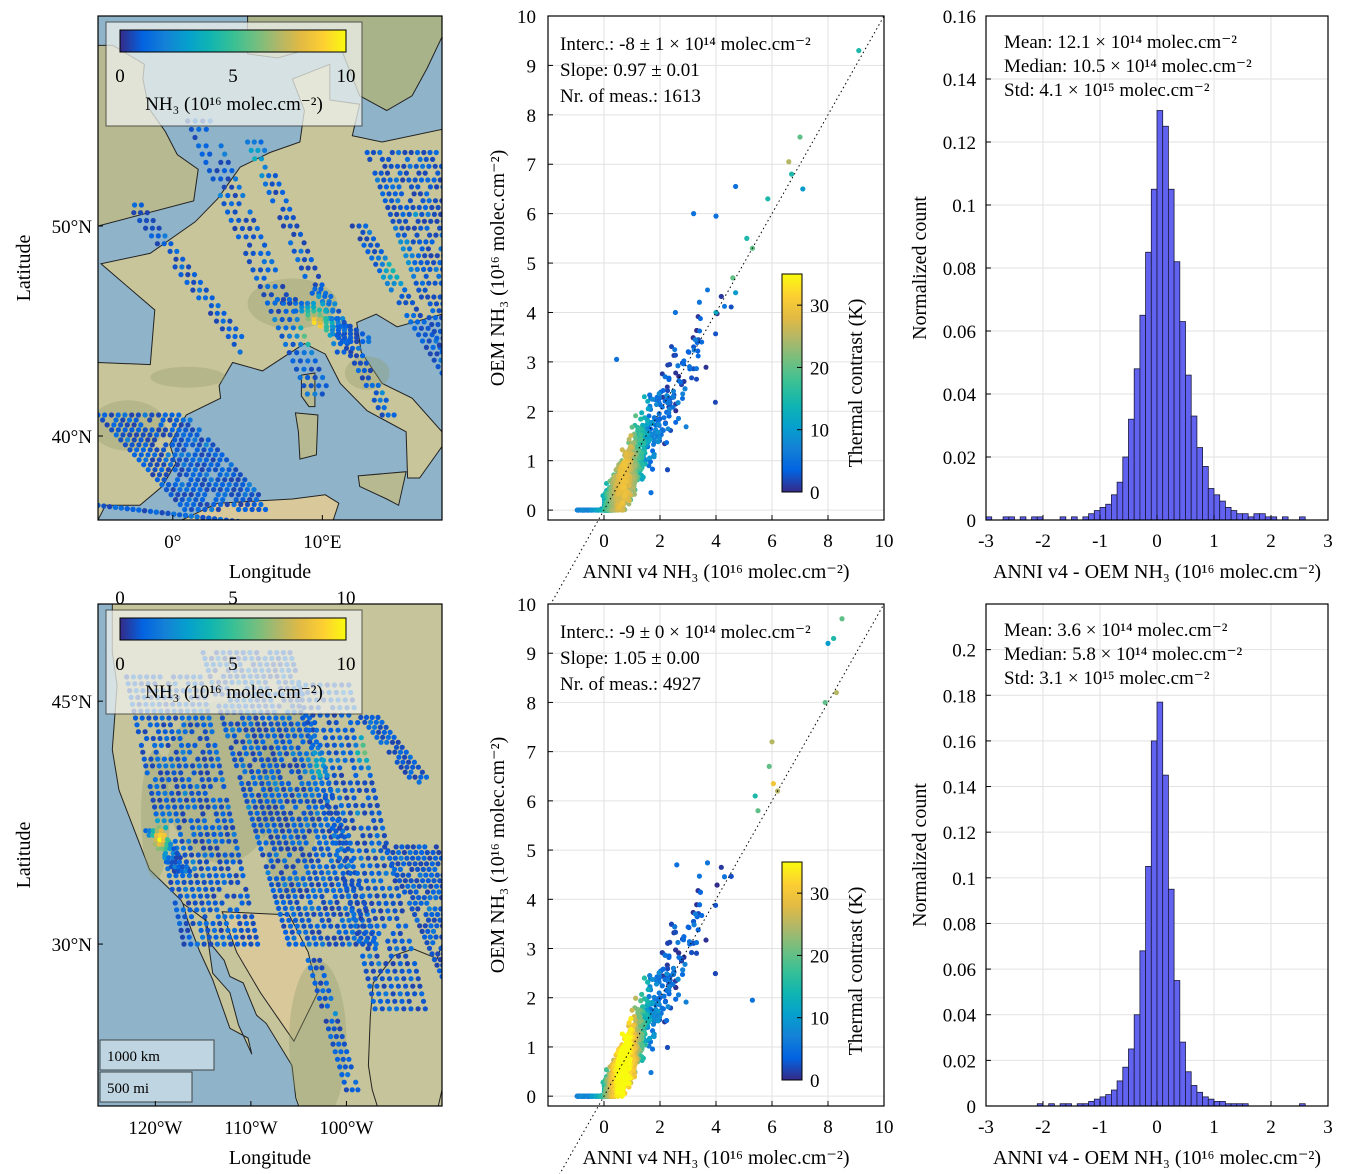 This screenshot has width=1352, height=1174. I want to click on y-tick-label: 4, so click(532, 313).